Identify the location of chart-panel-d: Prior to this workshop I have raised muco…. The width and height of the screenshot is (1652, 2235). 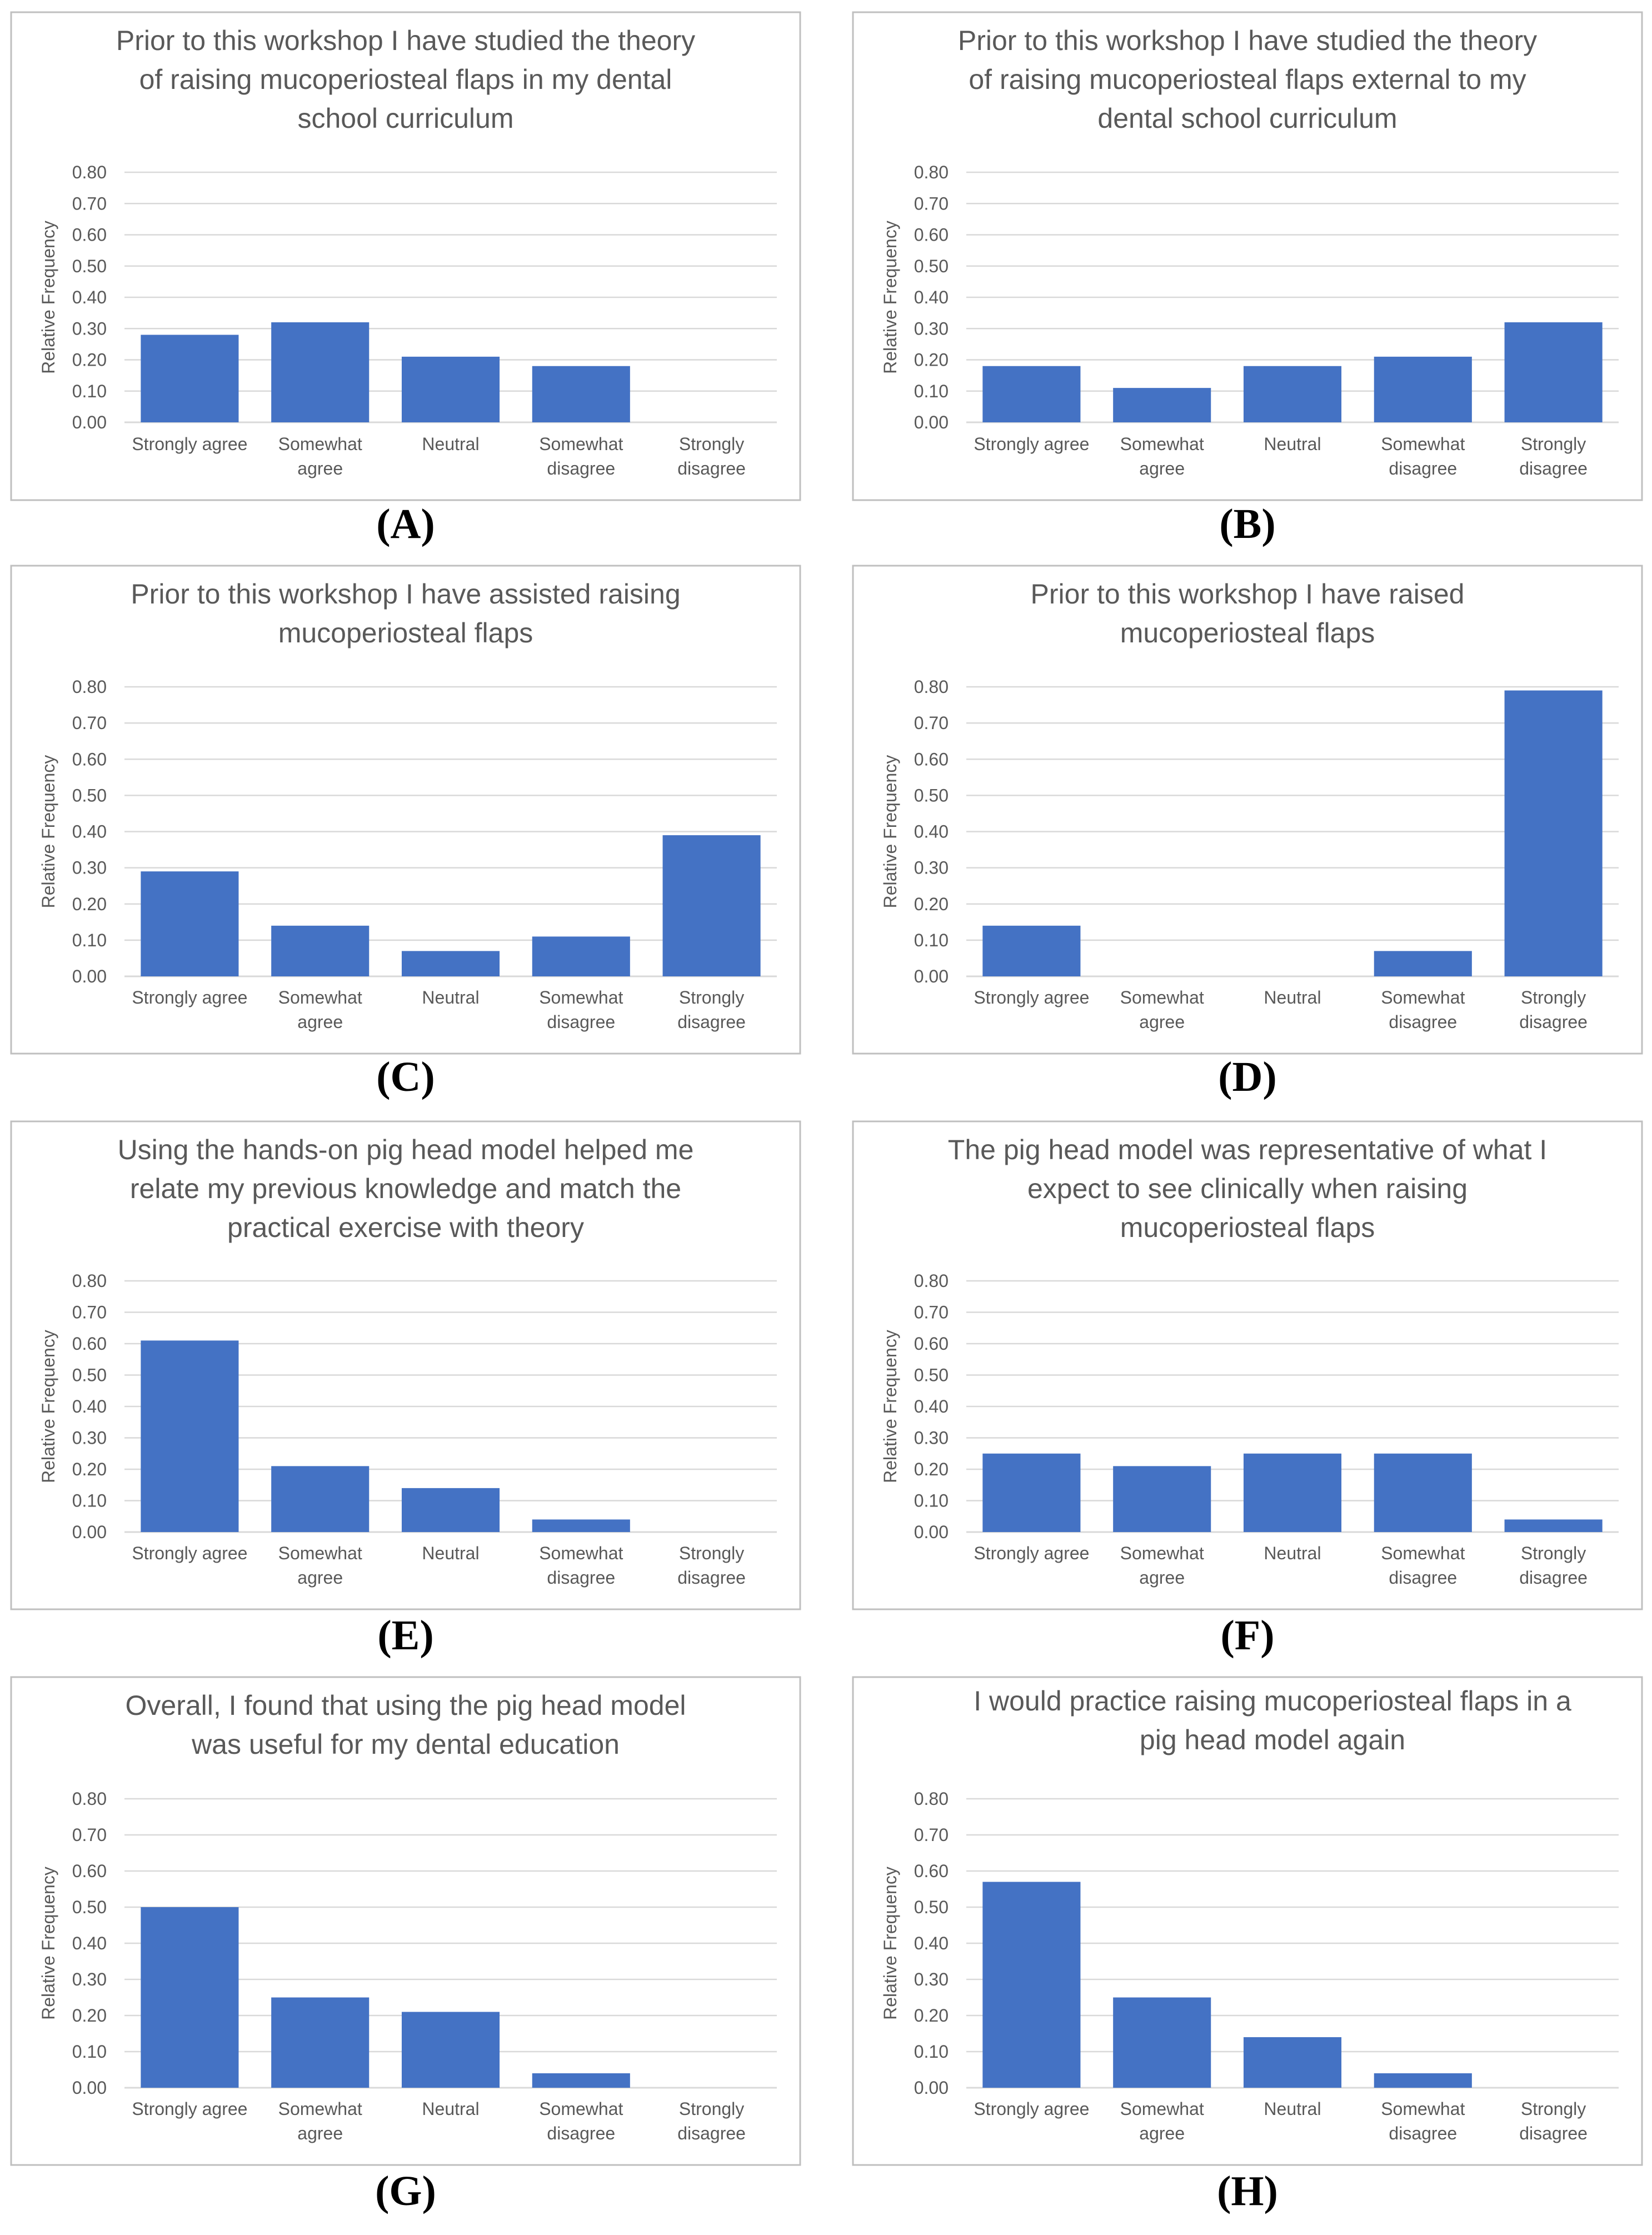
(1247, 810).